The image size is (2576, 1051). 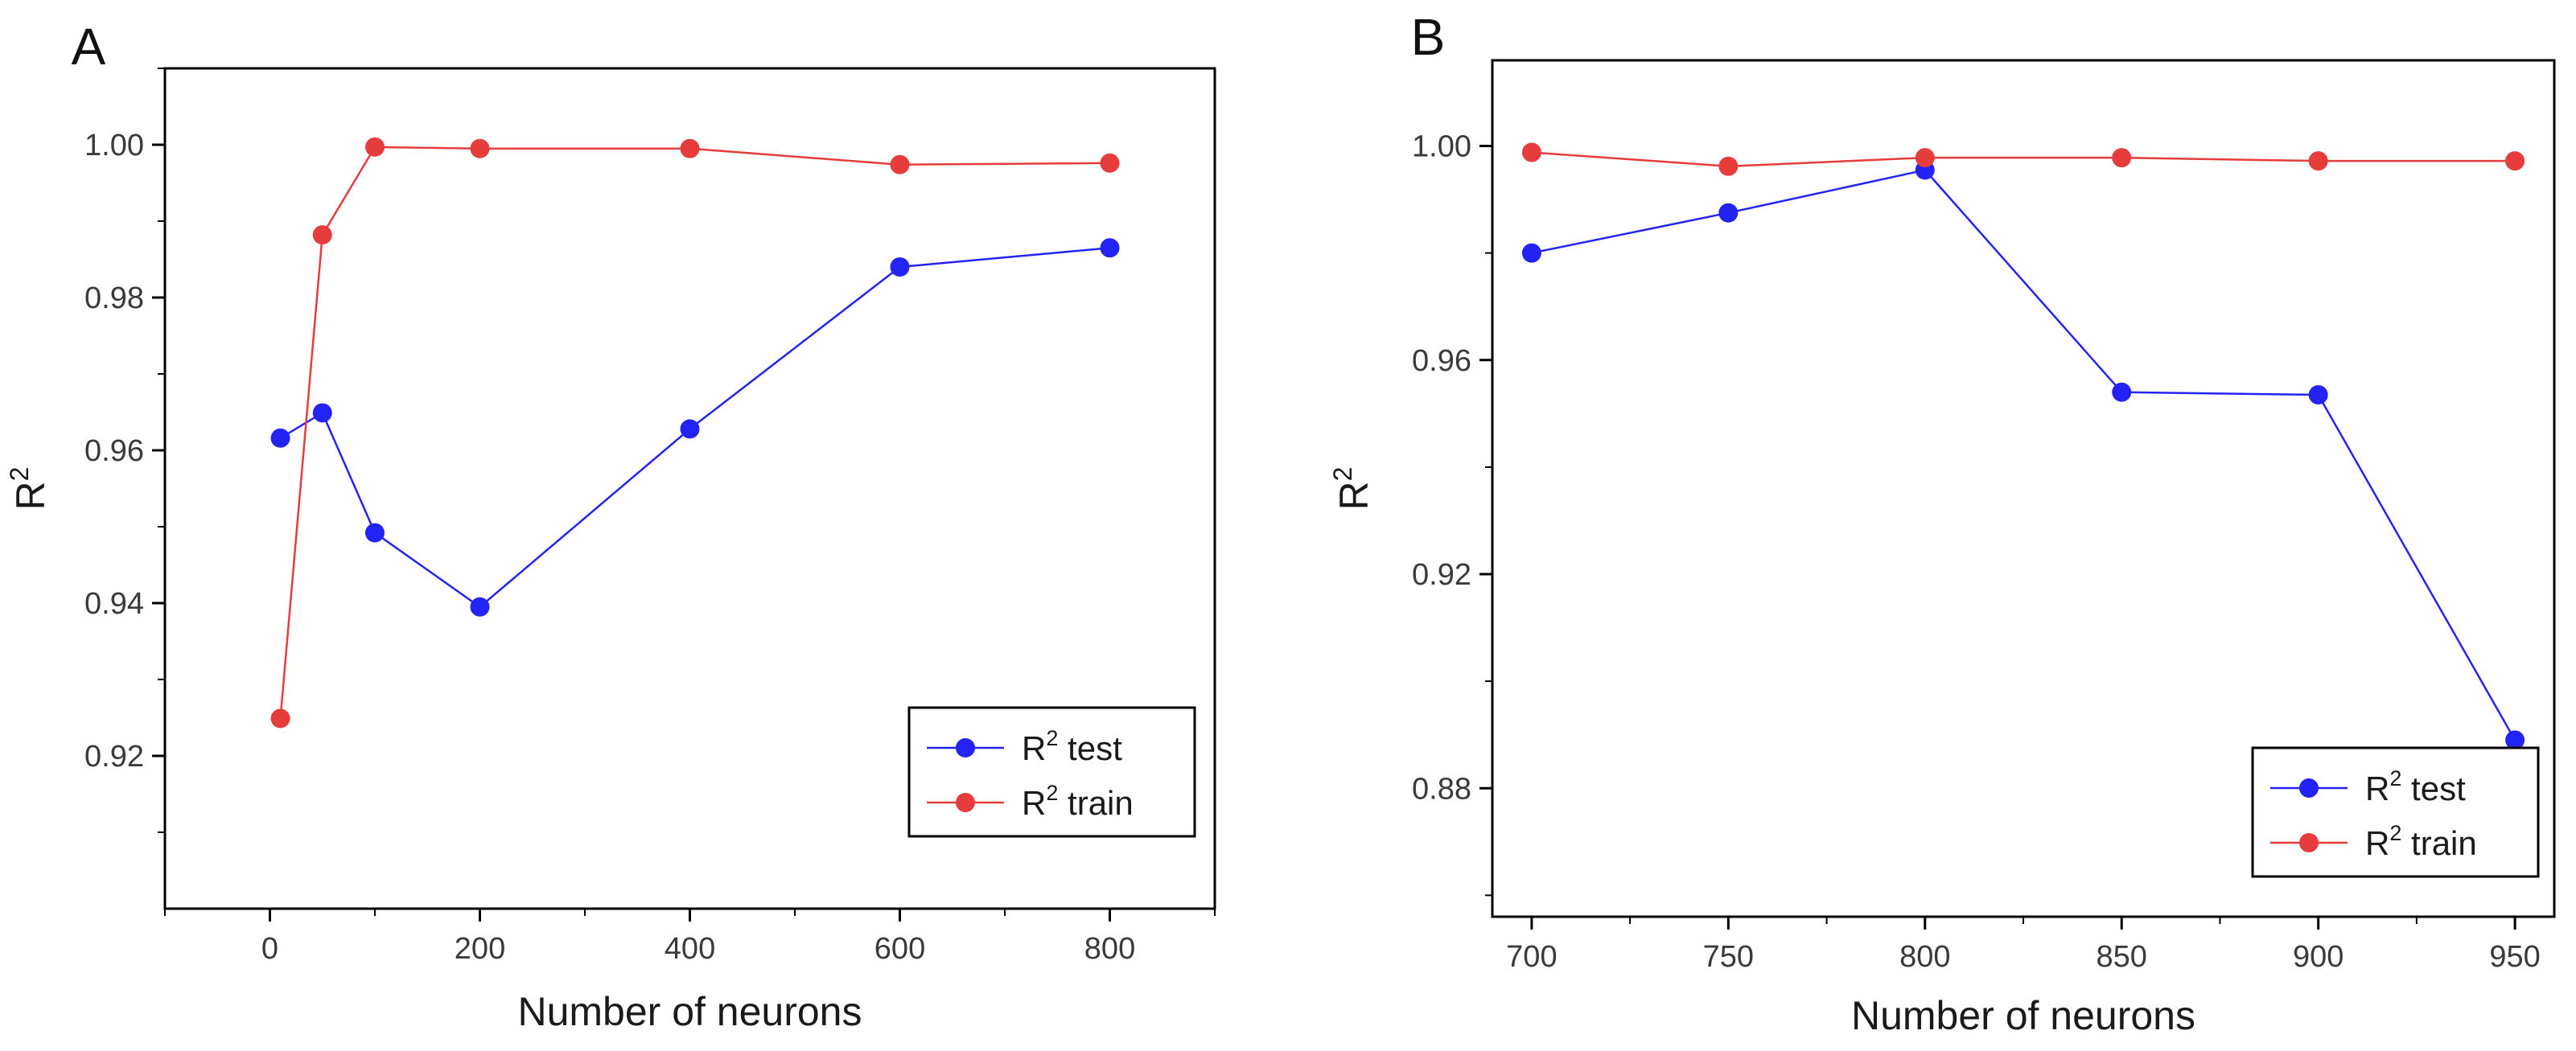 I want to click on y-tick-label: 0.98, so click(x=114, y=298).